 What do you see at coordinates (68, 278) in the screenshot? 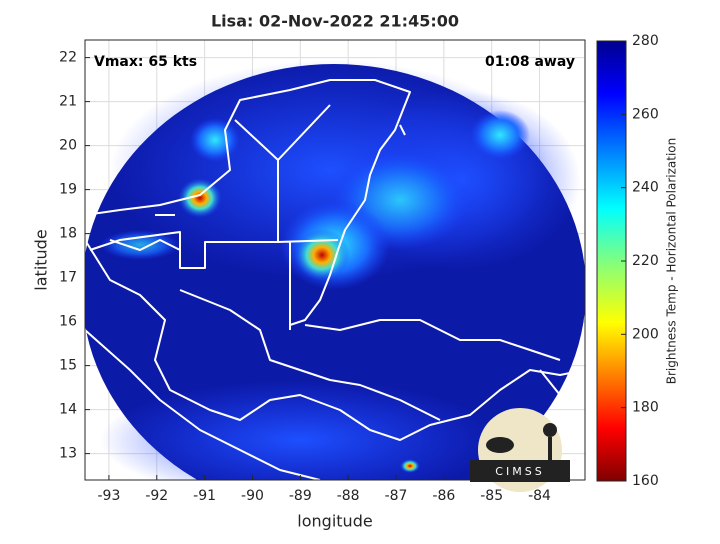
I see `y-tick-label: 17` at bounding box center [68, 278].